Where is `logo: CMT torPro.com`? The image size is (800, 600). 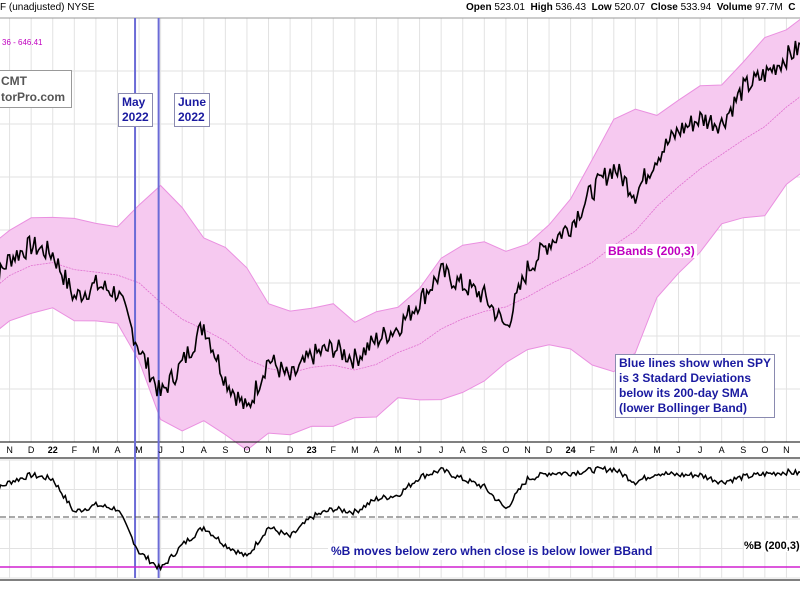
logo: CMT torPro.com is located at coordinates (36, 89).